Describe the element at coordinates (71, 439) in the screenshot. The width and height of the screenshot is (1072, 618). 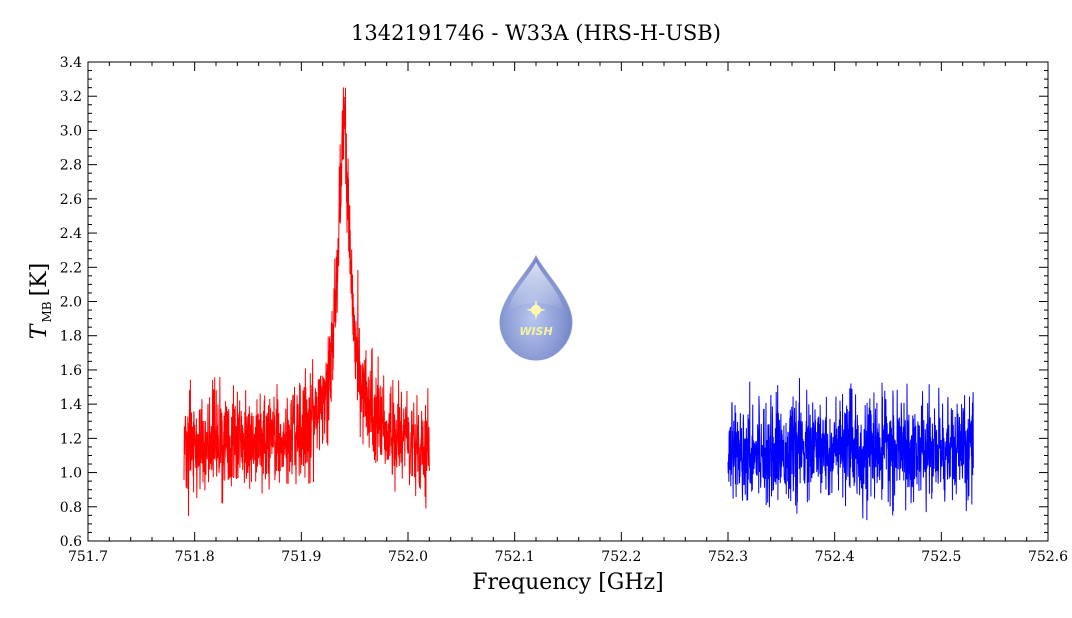
I see `y-tick-label: 1.2` at that location.